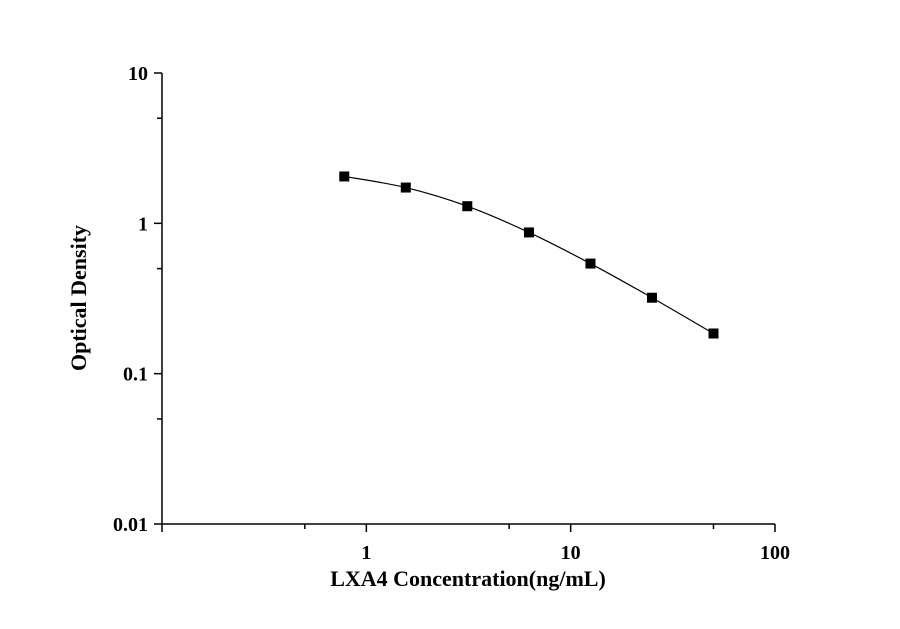  I want to click on data-points, so click(529, 255).